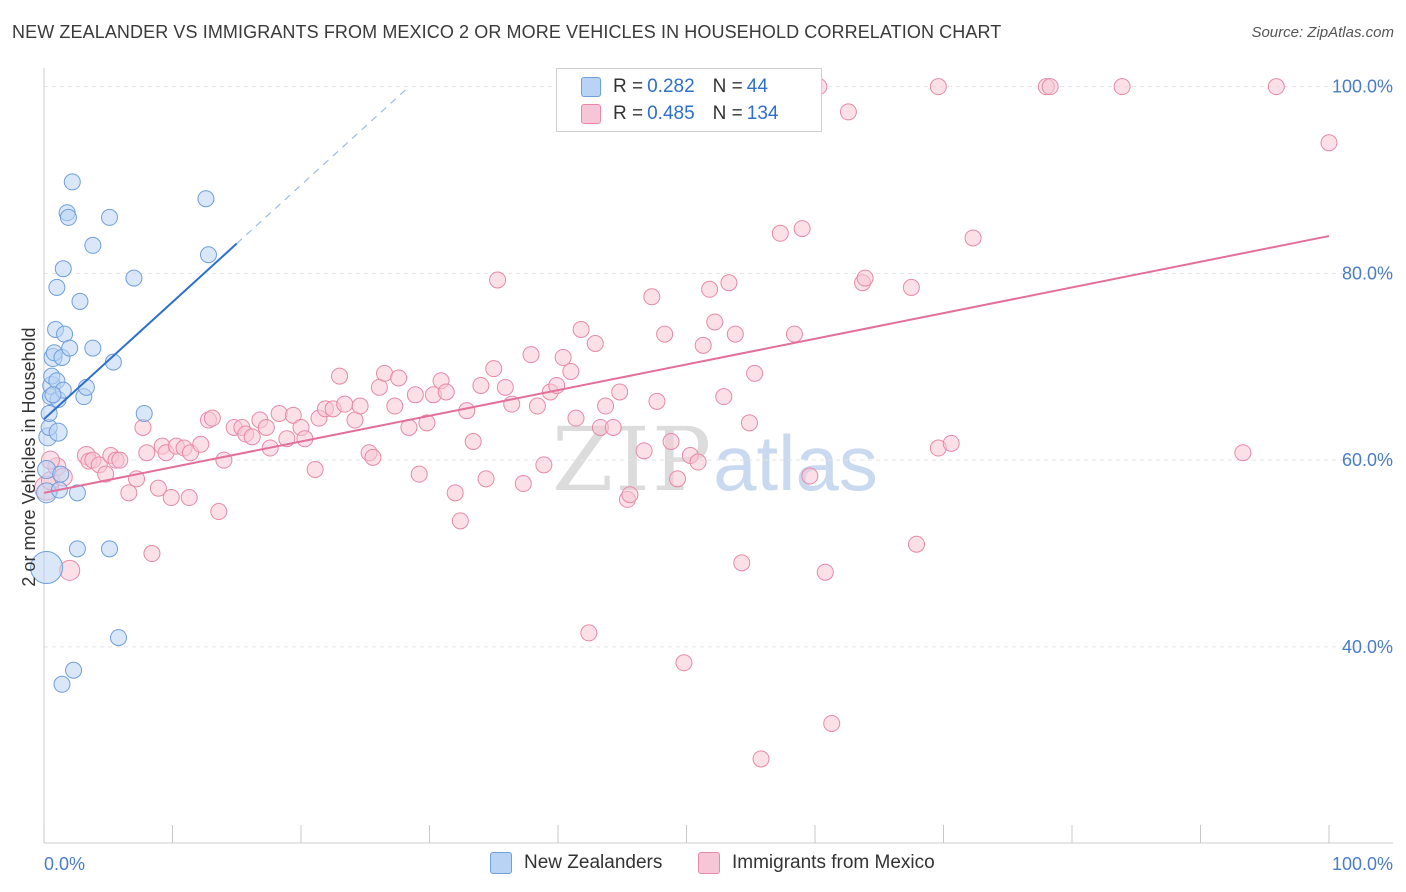 The height and width of the screenshot is (892, 1406). Describe the element at coordinates (140, 331) in the screenshot. I see `trend-line-new-zealanders` at that location.